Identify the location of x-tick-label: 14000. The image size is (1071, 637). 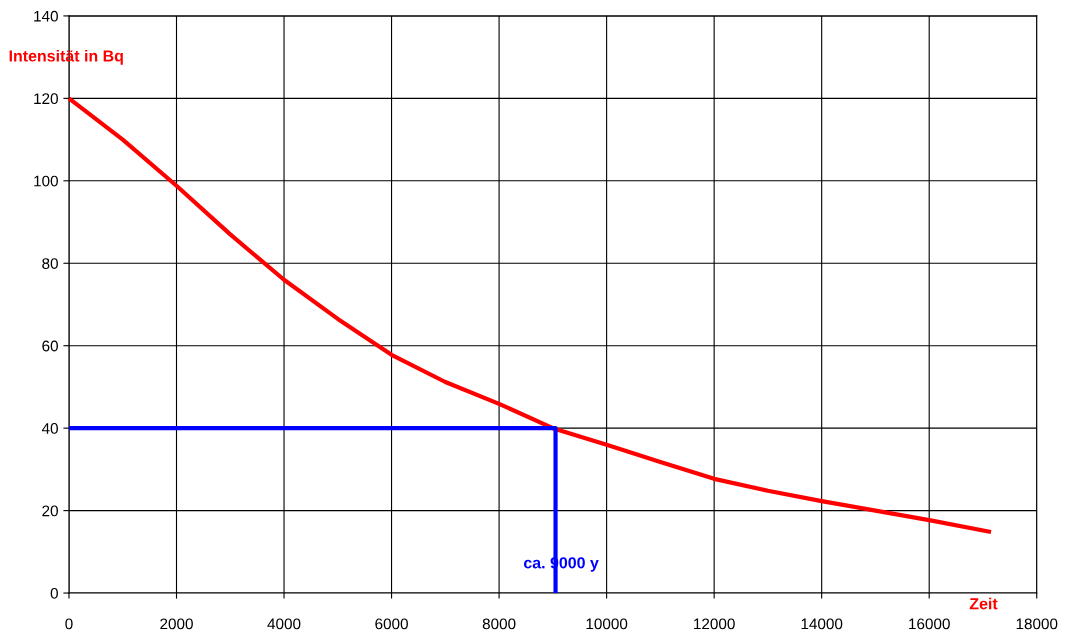
(822, 624).